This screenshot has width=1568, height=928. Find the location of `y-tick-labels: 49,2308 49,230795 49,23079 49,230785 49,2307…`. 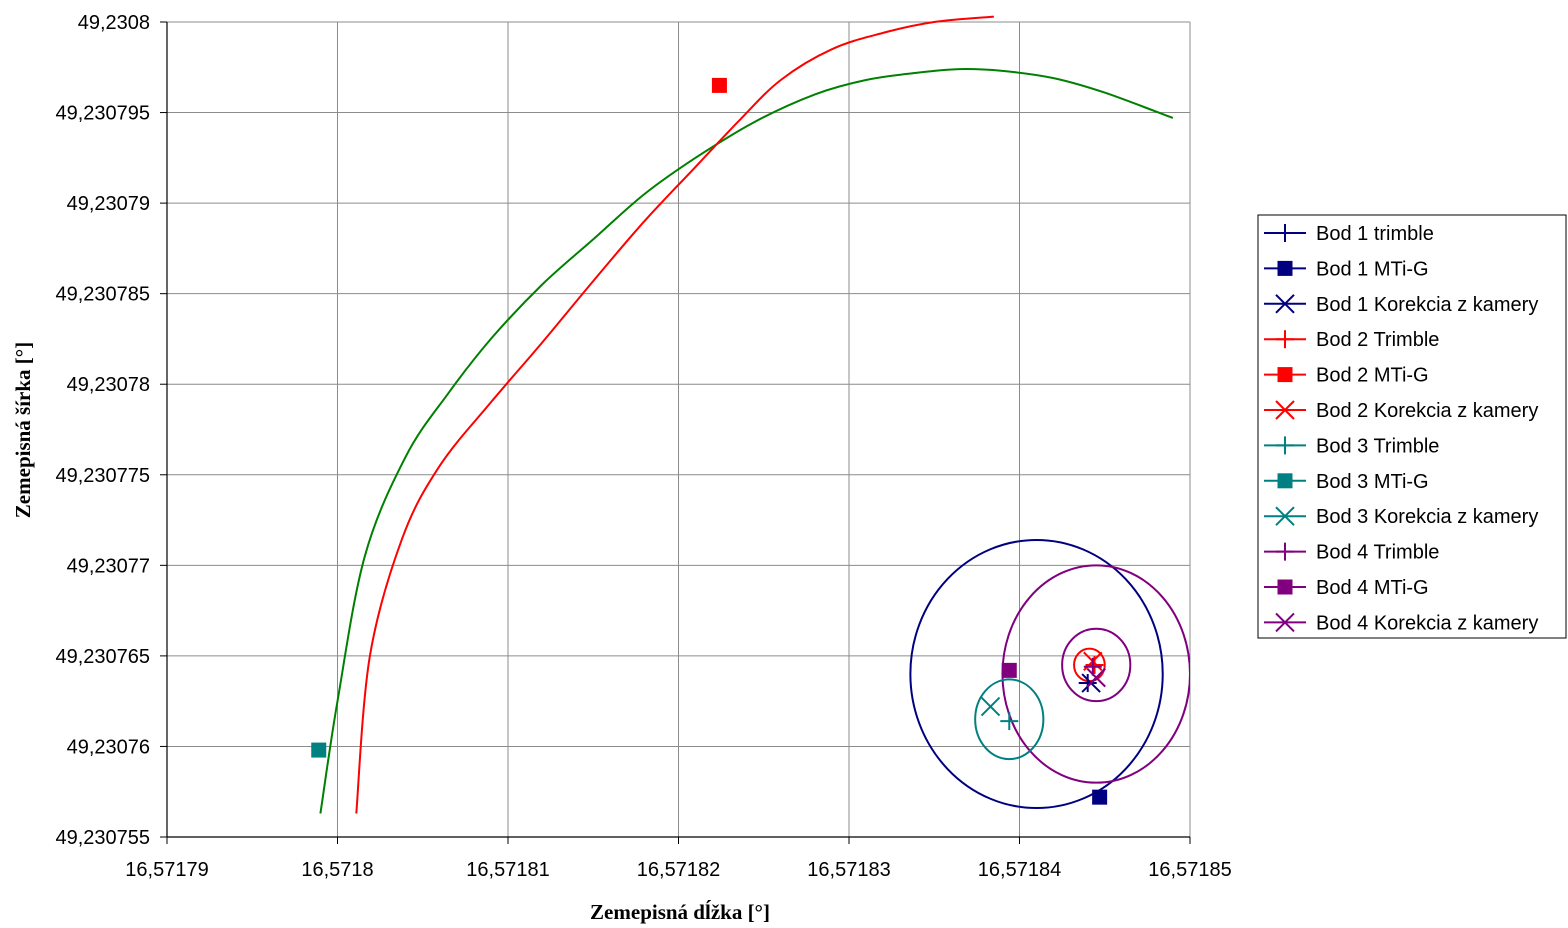

y-tick-labels: 49,2308 49,230795 49,23079 49,230785 49,2307… is located at coordinates (111, 430).